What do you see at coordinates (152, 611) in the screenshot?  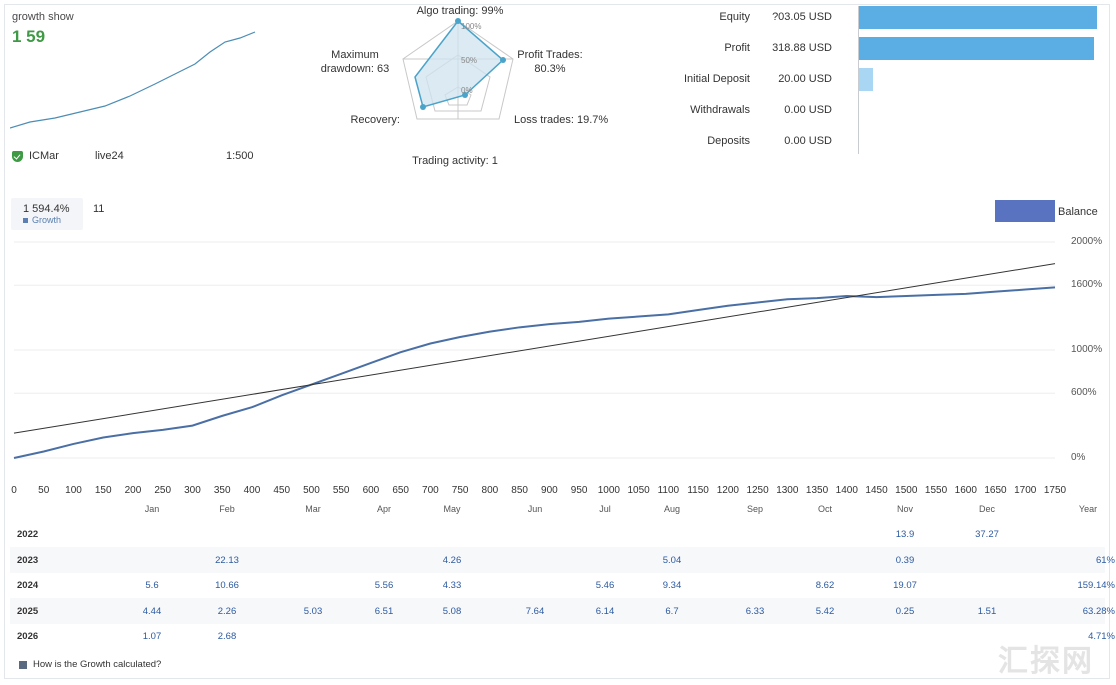 I see `table-cell: 4.44` at bounding box center [152, 611].